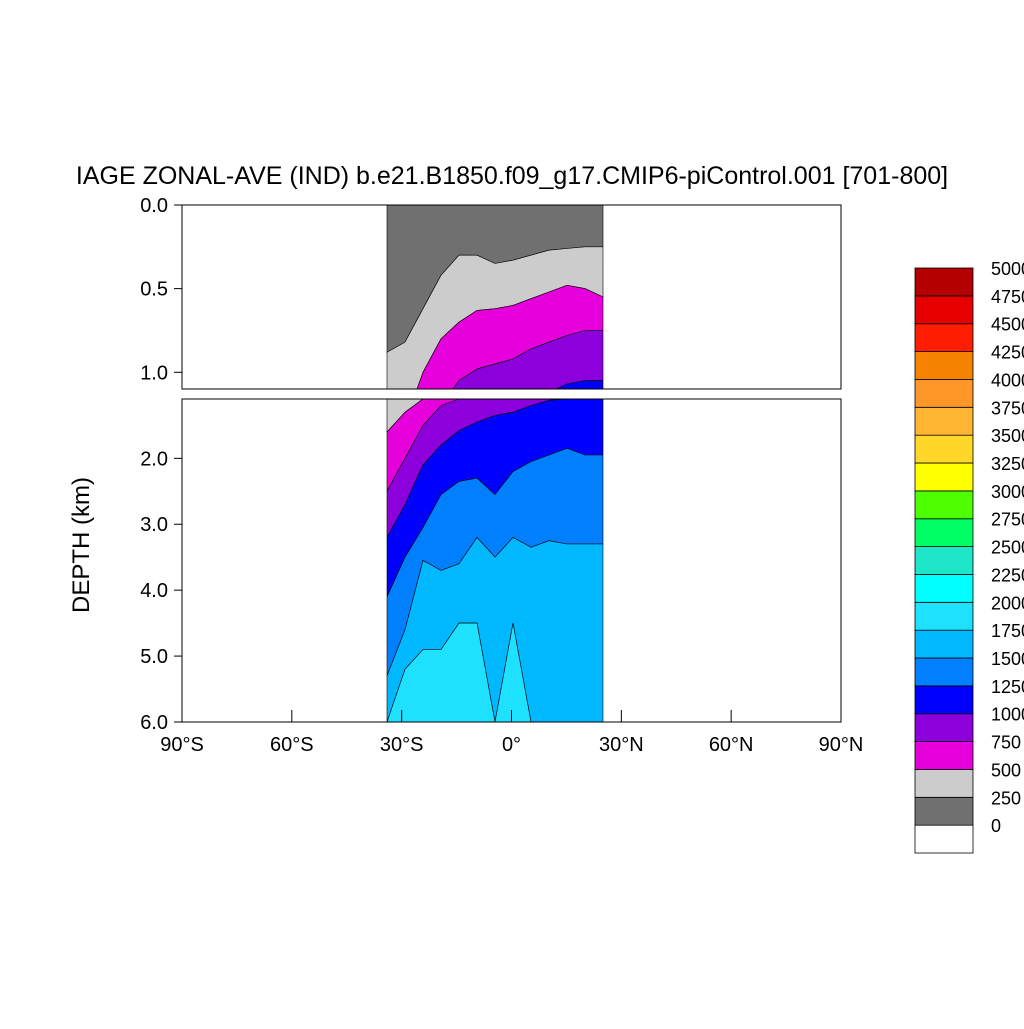 Image resolution: width=1024 pixels, height=1029 pixels. Describe the element at coordinates (1007, 464) in the screenshot. I see `colorbar-label: 3250` at that location.